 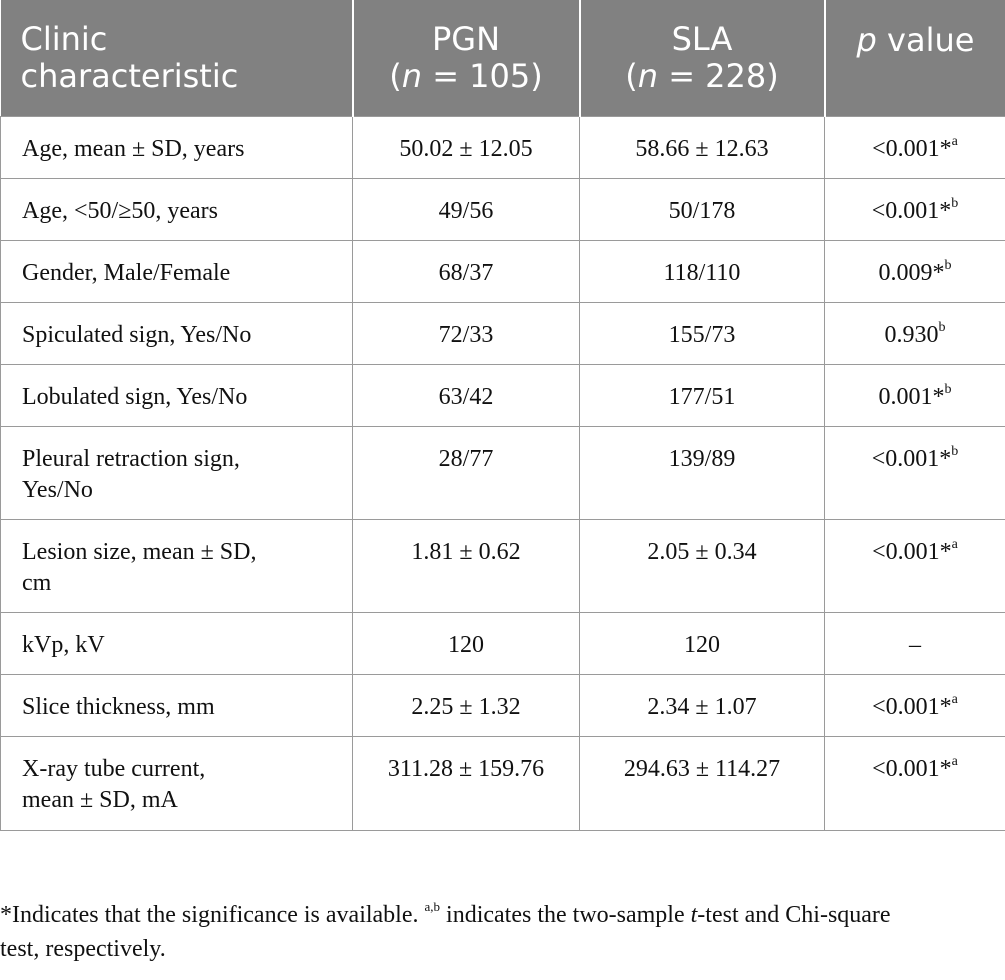 What do you see at coordinates (176, 643) in the screenshot?
I see `row-label: kVp, kV` at bounding box center [176, 643].